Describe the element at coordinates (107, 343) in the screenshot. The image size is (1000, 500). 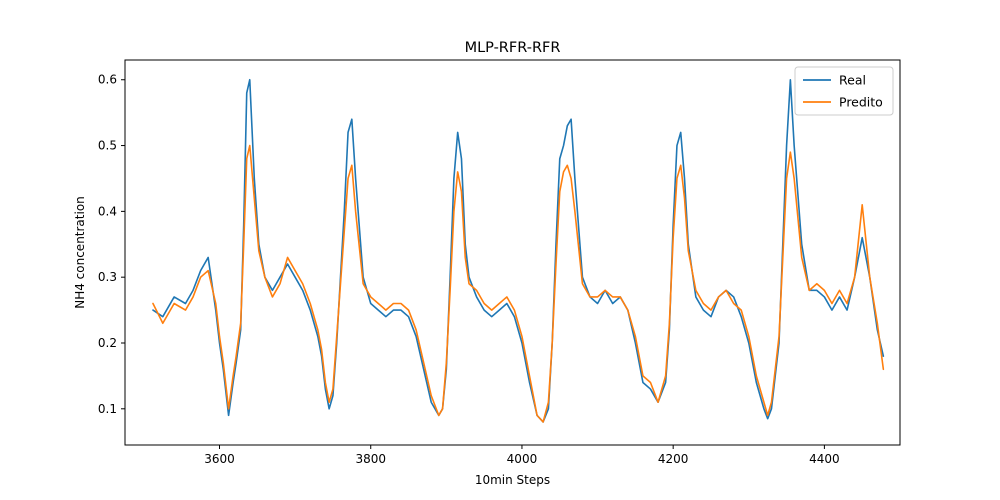
I see `y-tick-label: 0.2` at that location.